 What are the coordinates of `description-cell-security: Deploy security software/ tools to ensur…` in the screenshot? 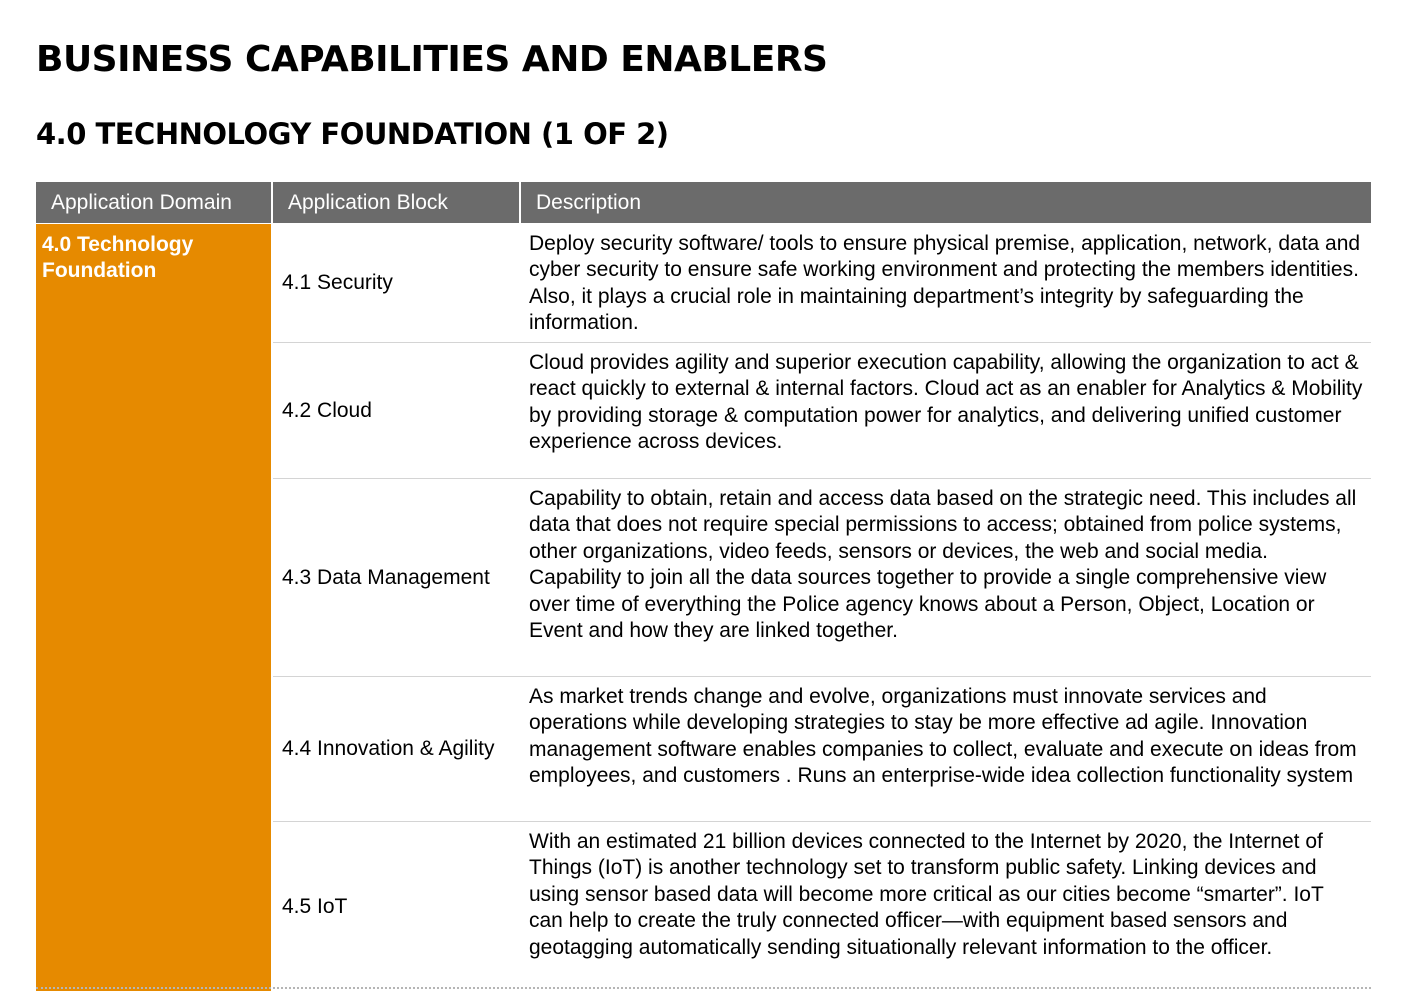 It's located at (945, 283).